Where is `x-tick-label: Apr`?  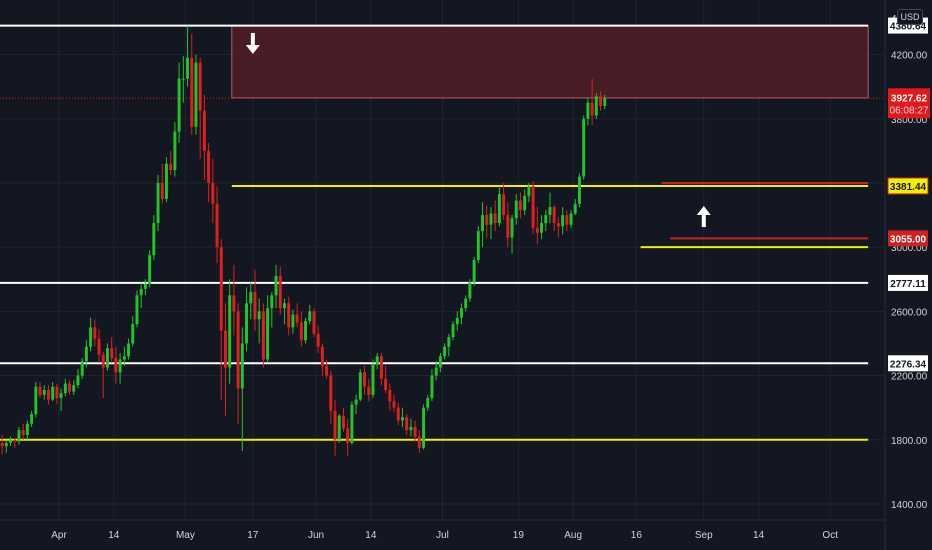 x-tick-label: Apr is located at coordinates (59, 535).